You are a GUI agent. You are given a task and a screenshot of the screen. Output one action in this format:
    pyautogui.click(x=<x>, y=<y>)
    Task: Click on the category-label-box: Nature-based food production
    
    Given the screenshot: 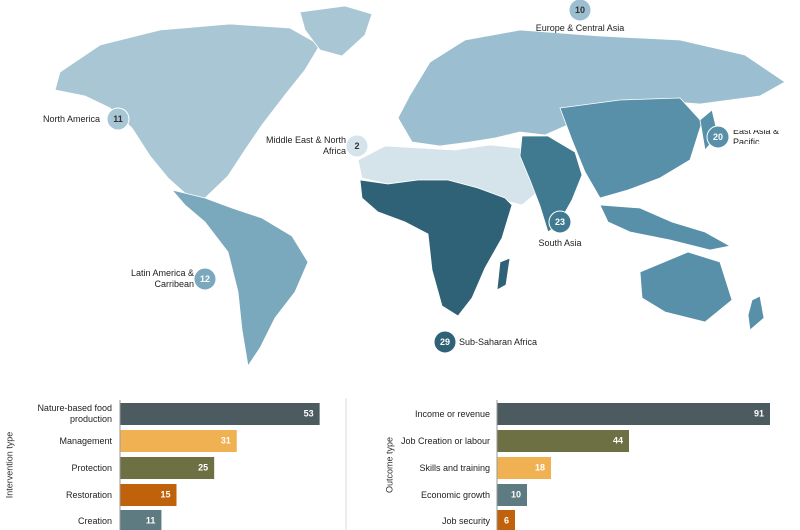 What is the action you would take?
    pyautogui.click(x=74, y=413)
    